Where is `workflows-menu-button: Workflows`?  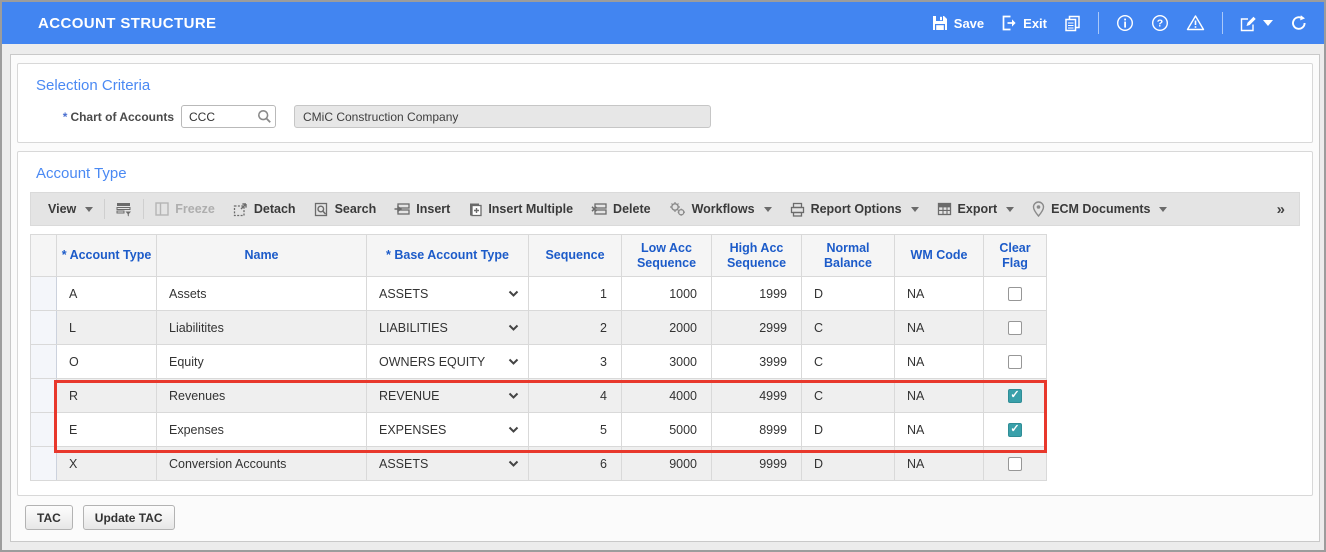
workflows-menu-button: Workflows is located at coordinates (720, 209).